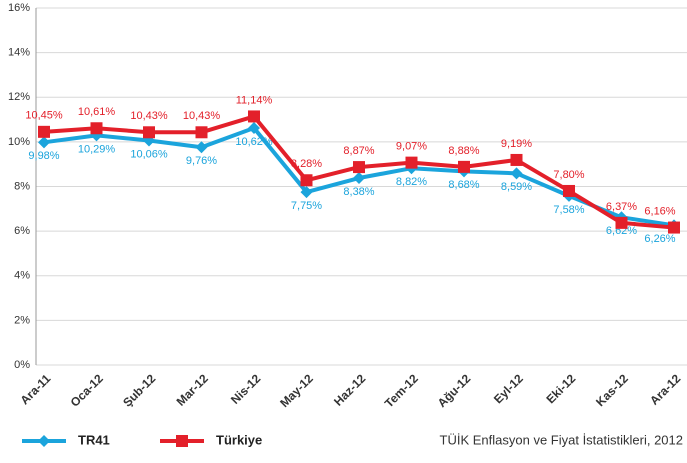 This screenshot has width=687, height=463. What do you see at coordinates (306, 164) in the screenshot?
I see `value-label: 8,28%` at bounding box center [306, 164].